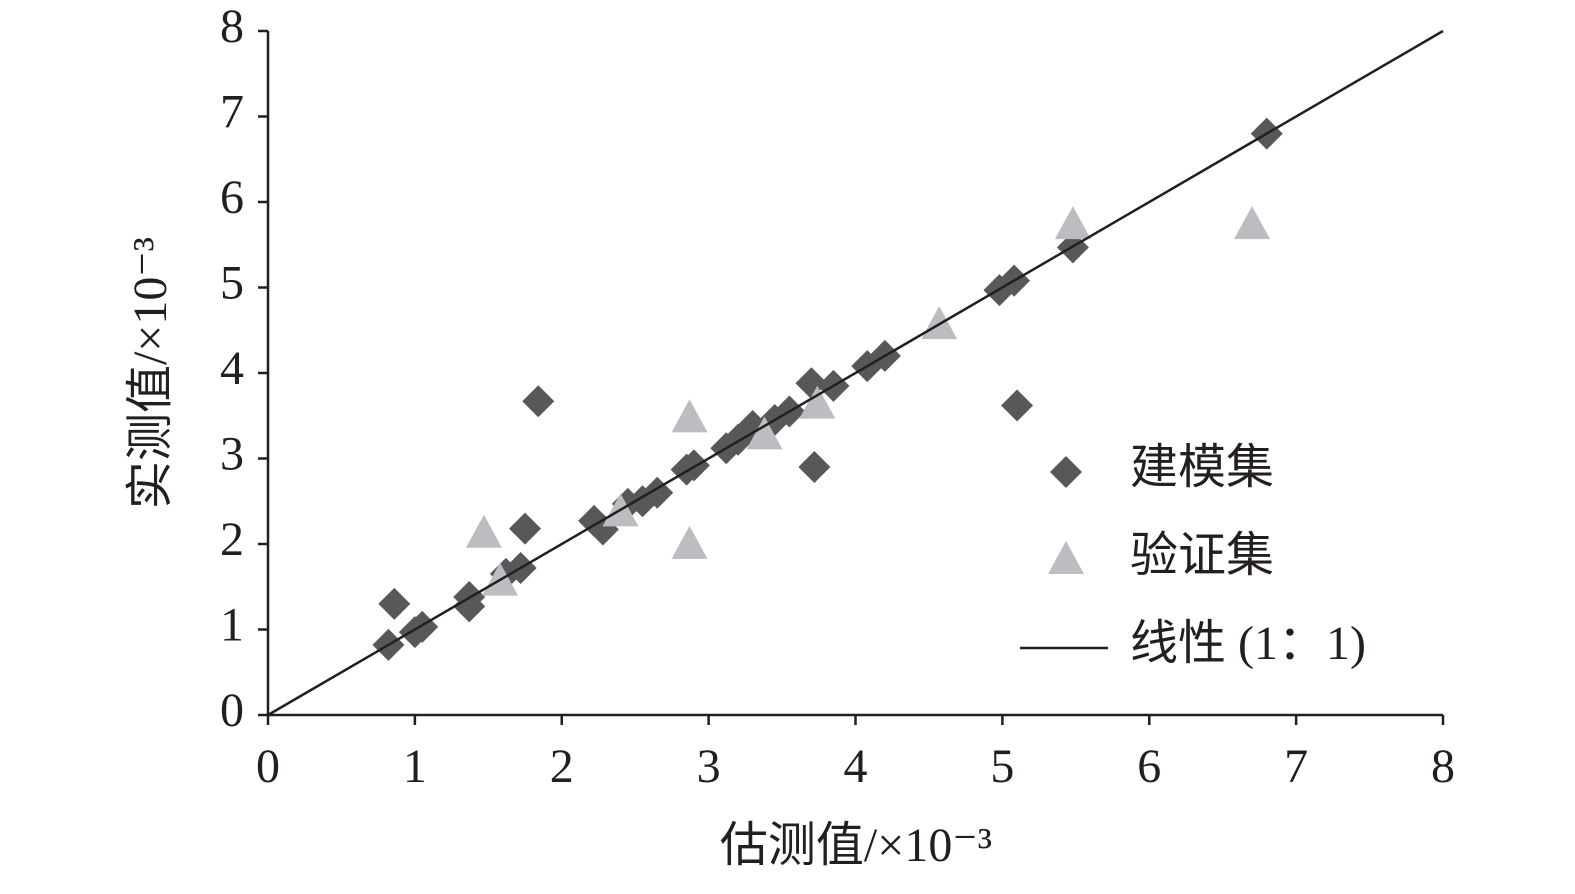 The height and width of the screenshot is (894, 1575). Describe the element at coordinates (562, 766) in the screenshot. I see `x-tick-label: 2` at that location.